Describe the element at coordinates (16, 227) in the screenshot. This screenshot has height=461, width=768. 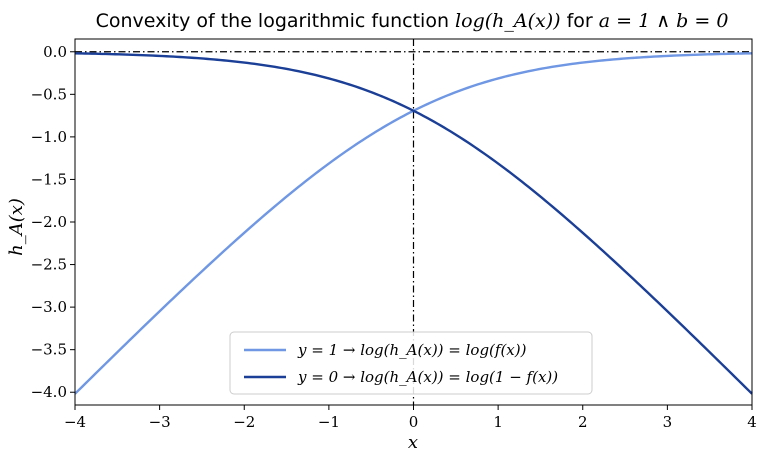
I see `y-axis-label: h_A(x)` at that location.